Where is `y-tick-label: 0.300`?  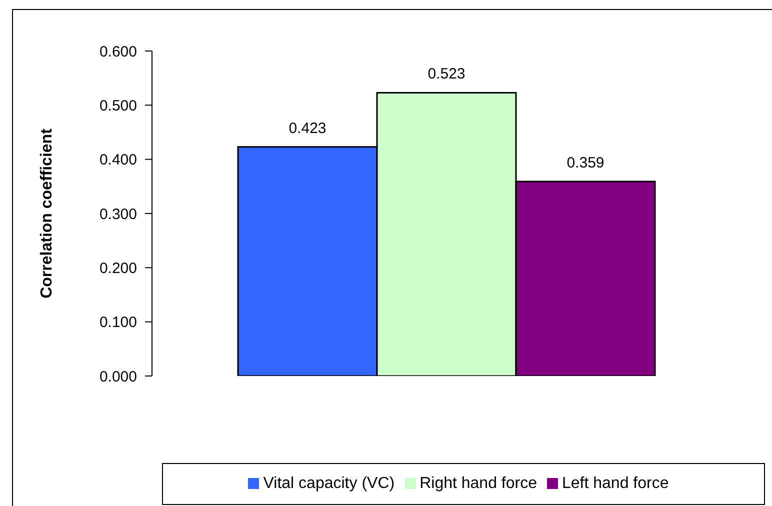
y-tick-label: 0.300 is located at coordinates (118, 214).